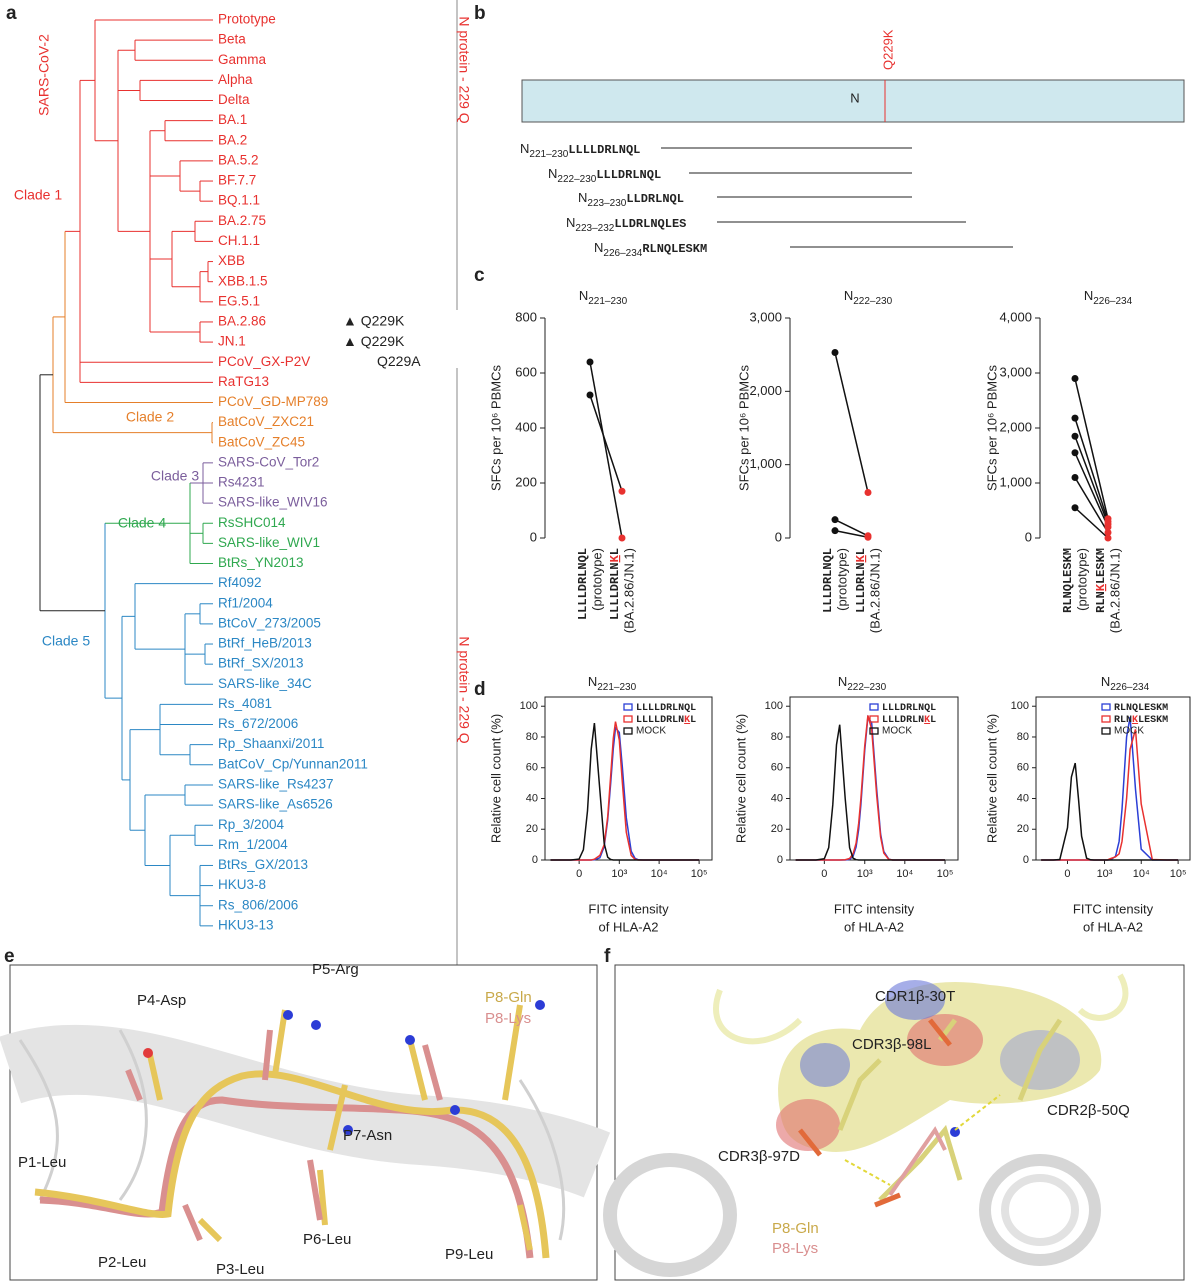 This screenshot has width=1200, height=1286. I want to click on leaf-label: BA.2, so click(232, 139).